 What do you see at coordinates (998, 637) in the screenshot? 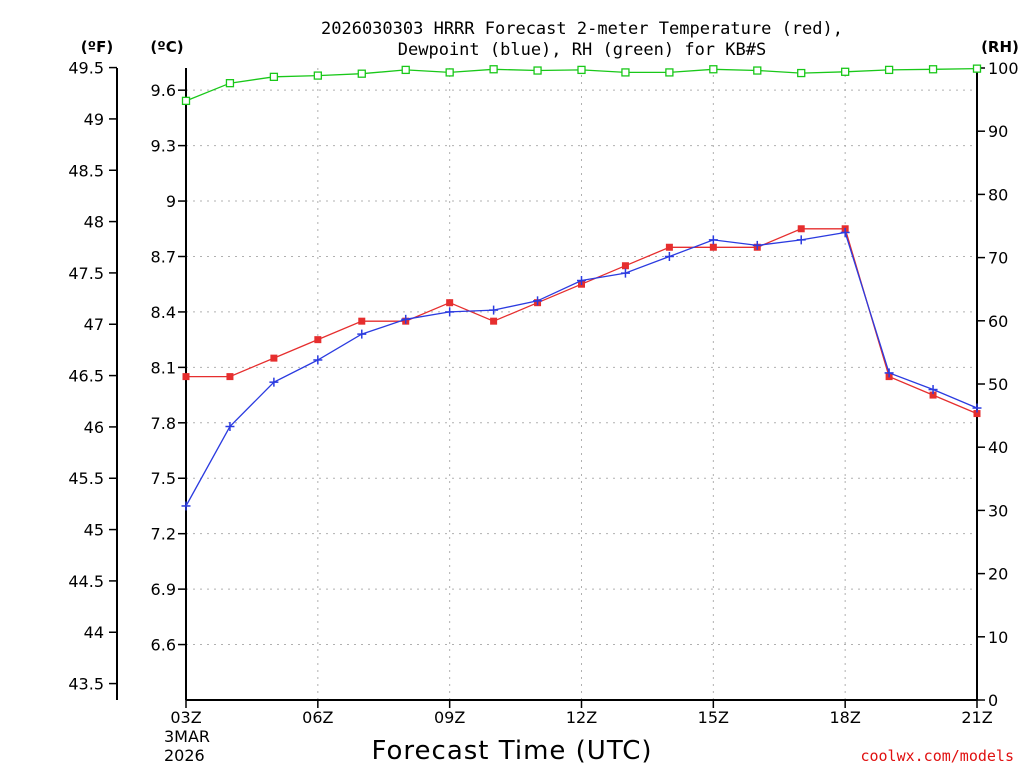
I see `rh-tick-label: 10` at bounding box center [998, 637].